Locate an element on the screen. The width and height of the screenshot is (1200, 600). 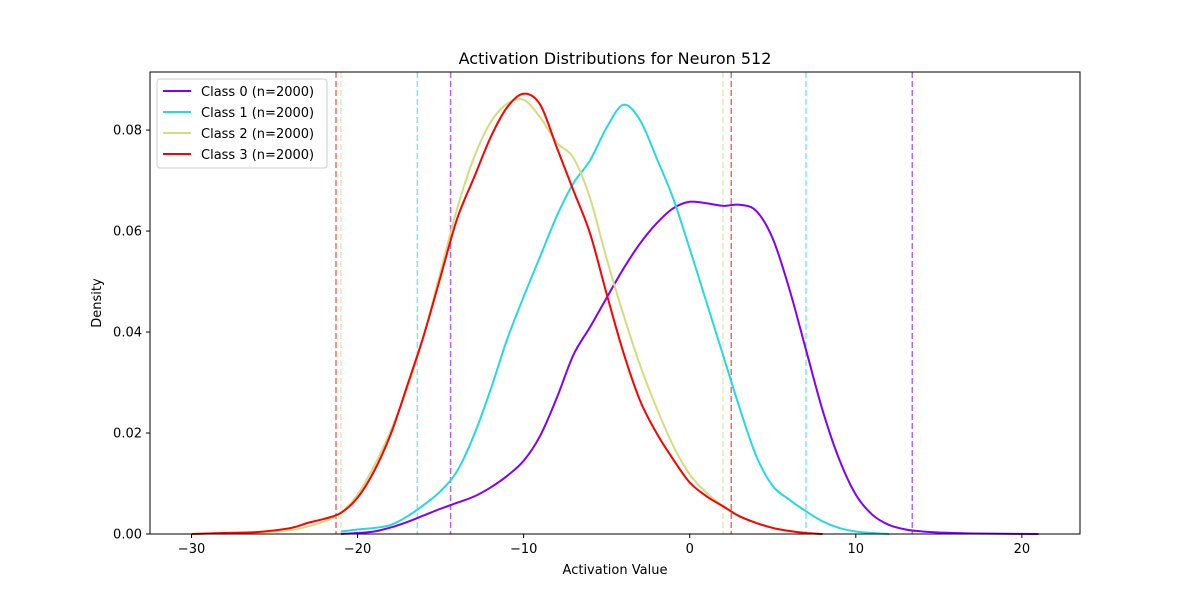
x-axis-ticks: −30 −20 −10 0 10 20 is located at coordinates (604, 545).